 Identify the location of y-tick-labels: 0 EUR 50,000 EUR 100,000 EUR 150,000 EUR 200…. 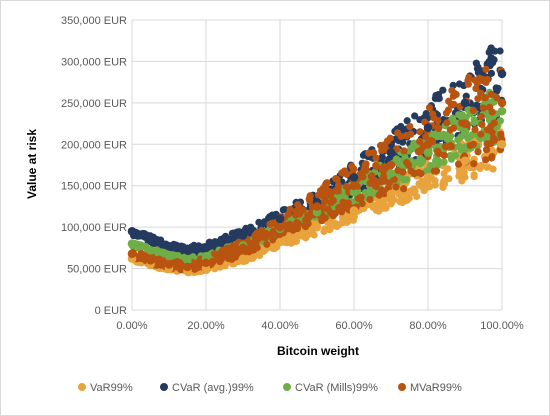
(94, 166).